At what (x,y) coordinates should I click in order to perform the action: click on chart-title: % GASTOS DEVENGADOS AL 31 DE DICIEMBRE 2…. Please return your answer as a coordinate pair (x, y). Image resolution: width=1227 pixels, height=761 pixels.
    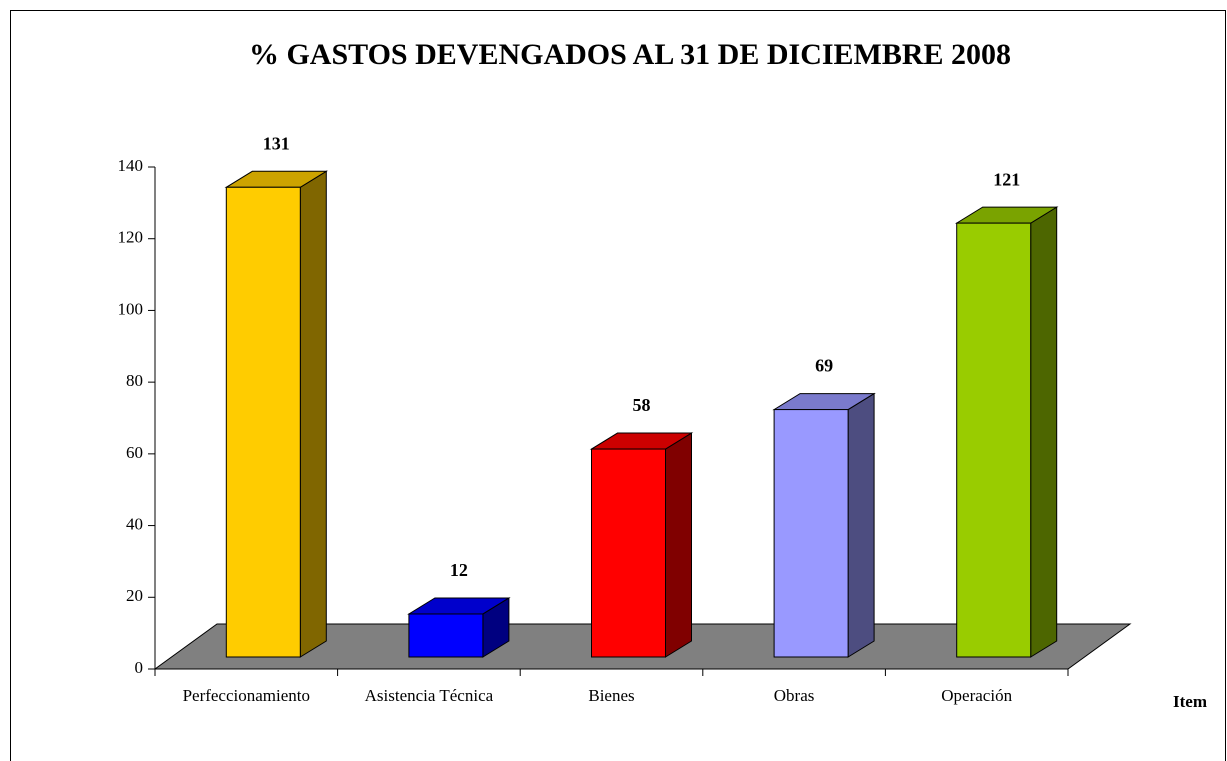
    Looking at the image, I should click on (630, 54).